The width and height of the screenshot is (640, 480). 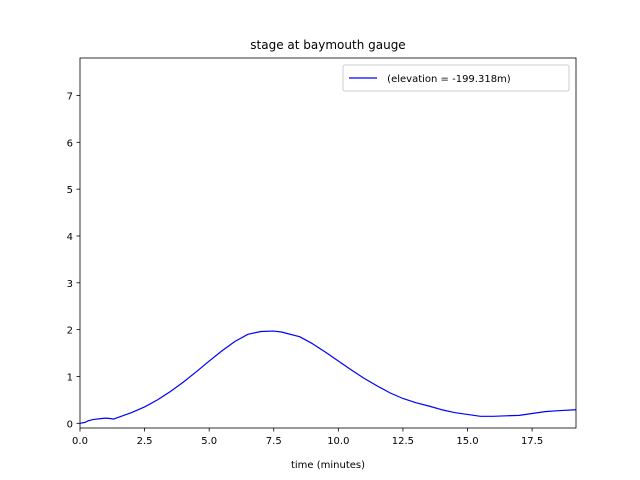 What do you see at coordinates (467, 441) in the screenshot?
I see `x-tick-label: 15.0` at bounding box center [467, 441].